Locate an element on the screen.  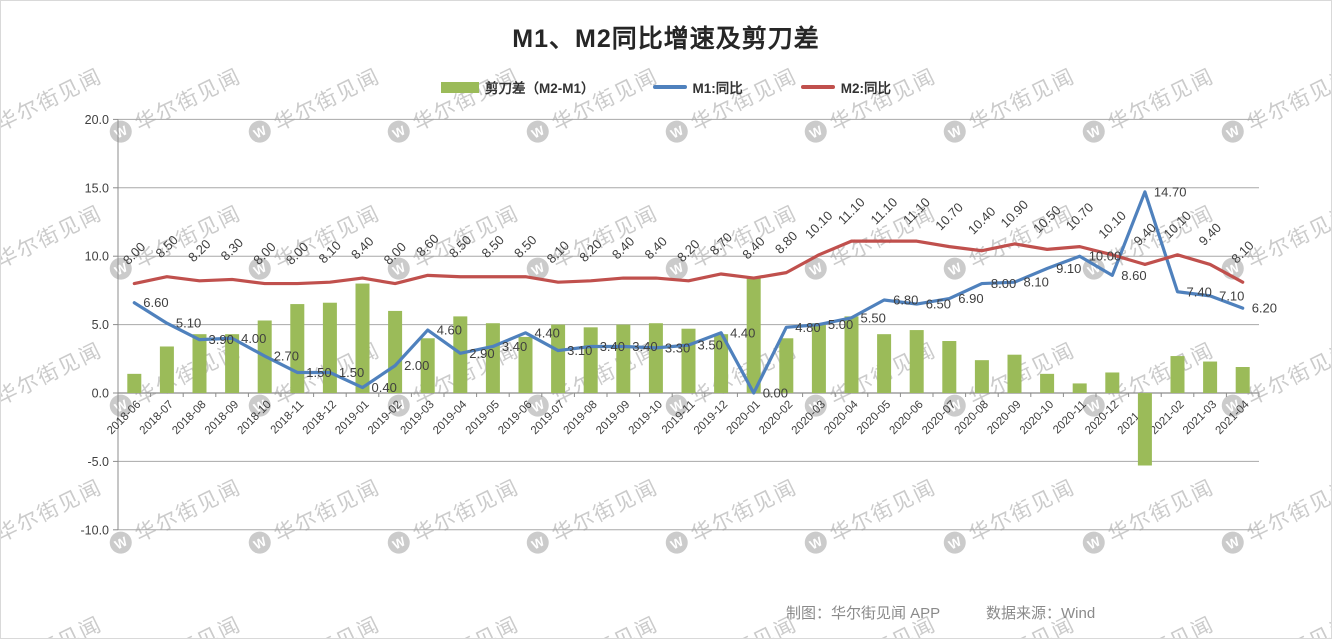
x-axis-label: 2019-11 is located at coordinates (679, 418).